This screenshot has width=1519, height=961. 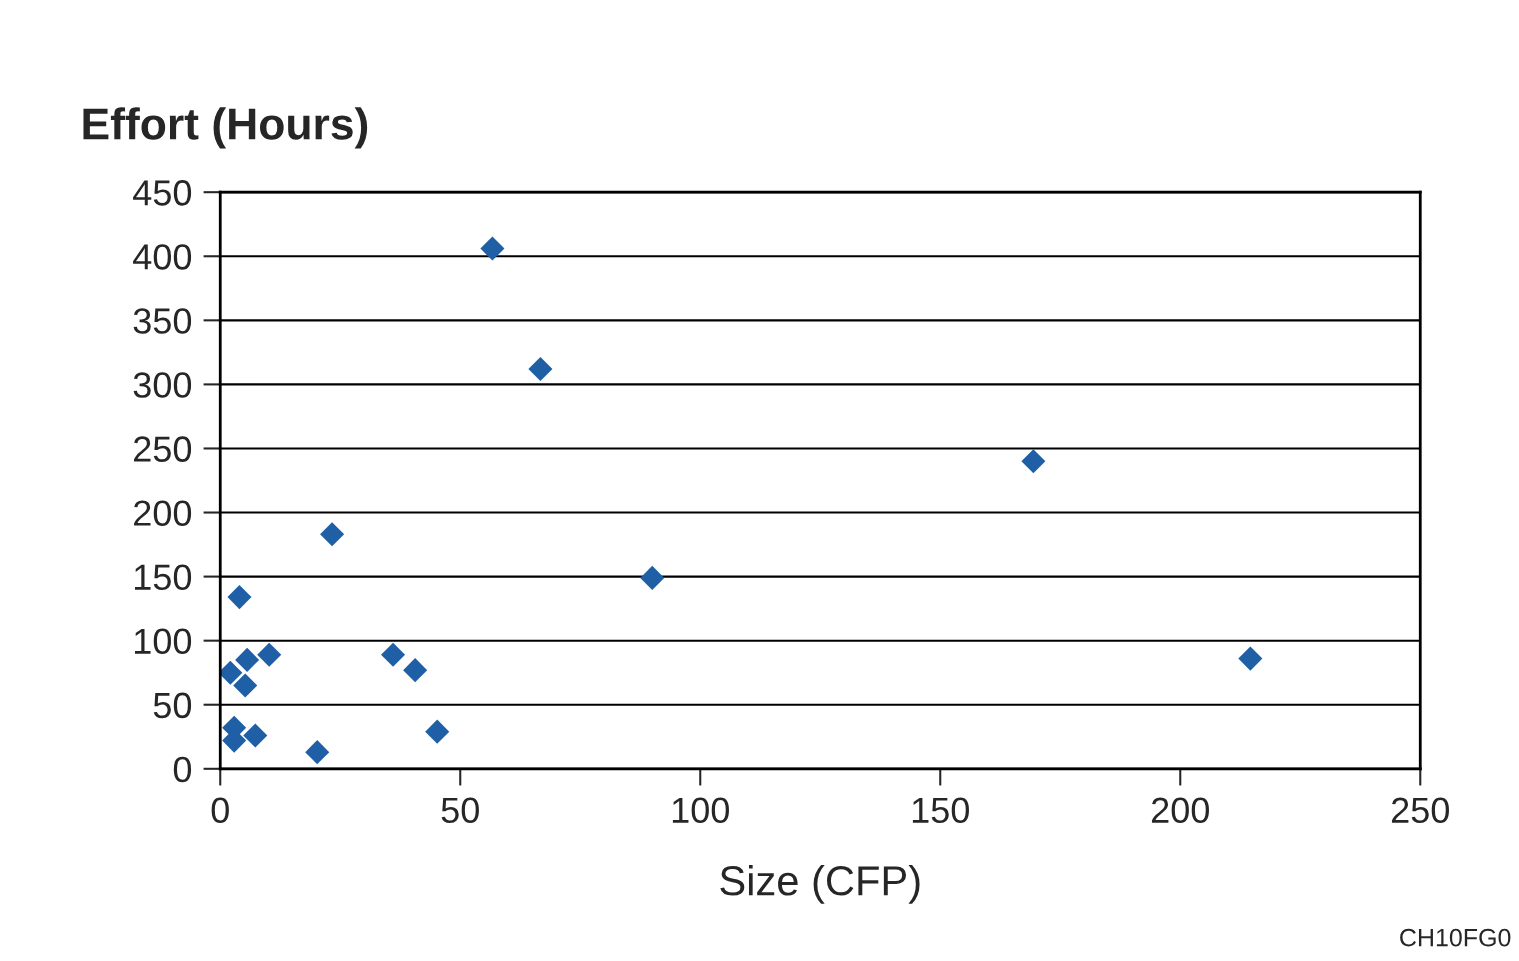 What do you see at coordinates (182, 769) in the screenshot?
I see `y-tick-label: 0` at bounding box center [182, 769].